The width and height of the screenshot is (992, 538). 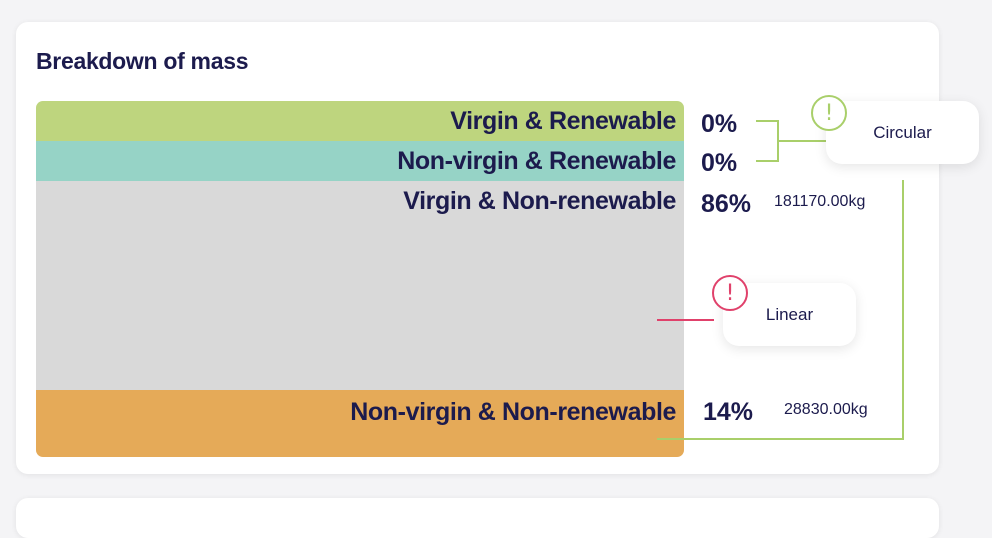 What do you see at coordinates (726, 204) in the screenshot?
I see `percent-label-virgin-nonrenewable: 86%` at bounding box center [726, 204].